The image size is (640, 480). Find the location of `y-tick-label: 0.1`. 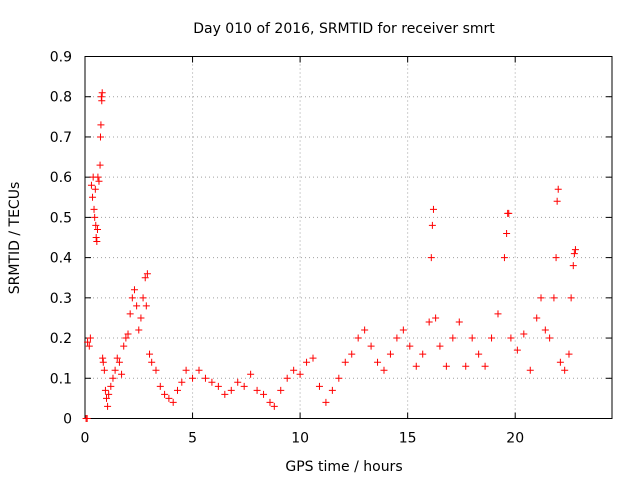

y-tick-label: 0.1 is located at coordinates (61, 379).